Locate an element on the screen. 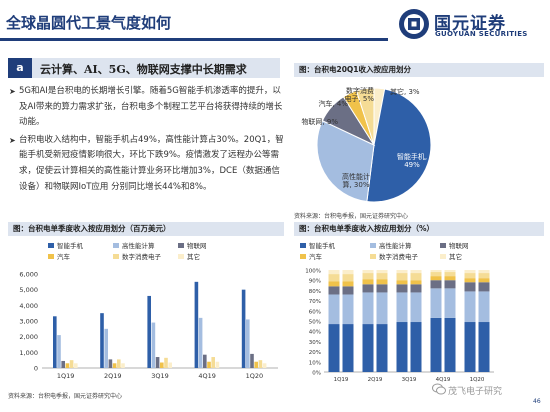  pie-chart-source: 资料来源：台积电季报，国元证券研究中心 is located at coordinates (351, 216).